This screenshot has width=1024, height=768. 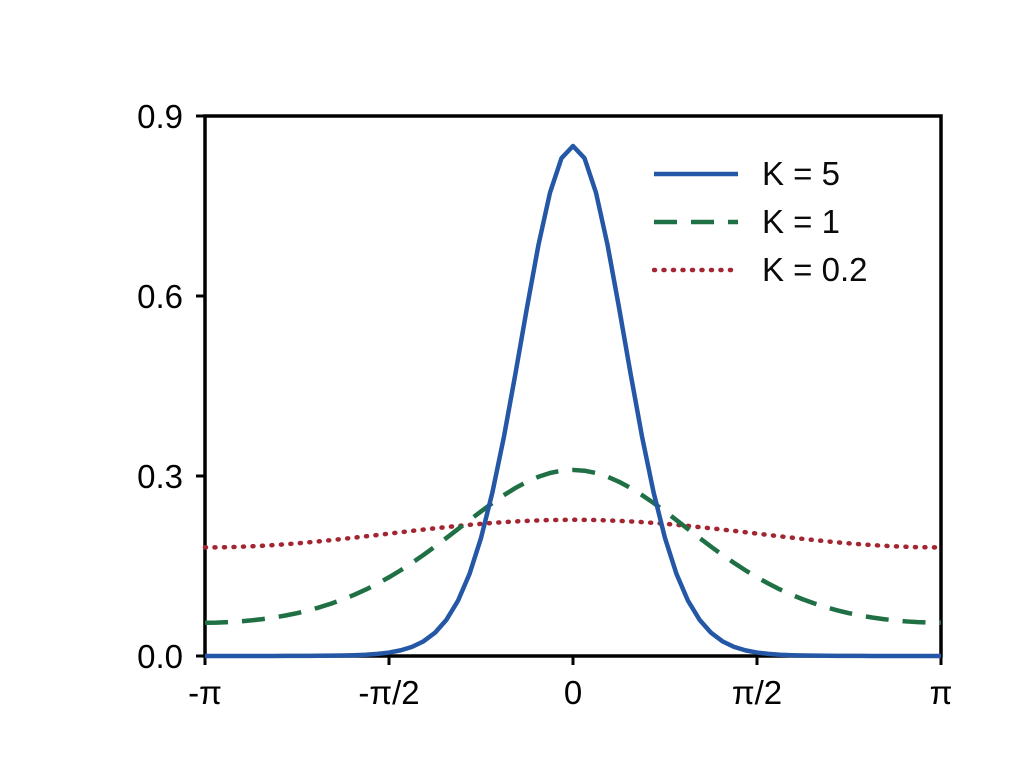 What do you see at coordinates (160, 116) in the screenshot?
I see `y-tick-label: 0.9` at bounding box center [160, 116].